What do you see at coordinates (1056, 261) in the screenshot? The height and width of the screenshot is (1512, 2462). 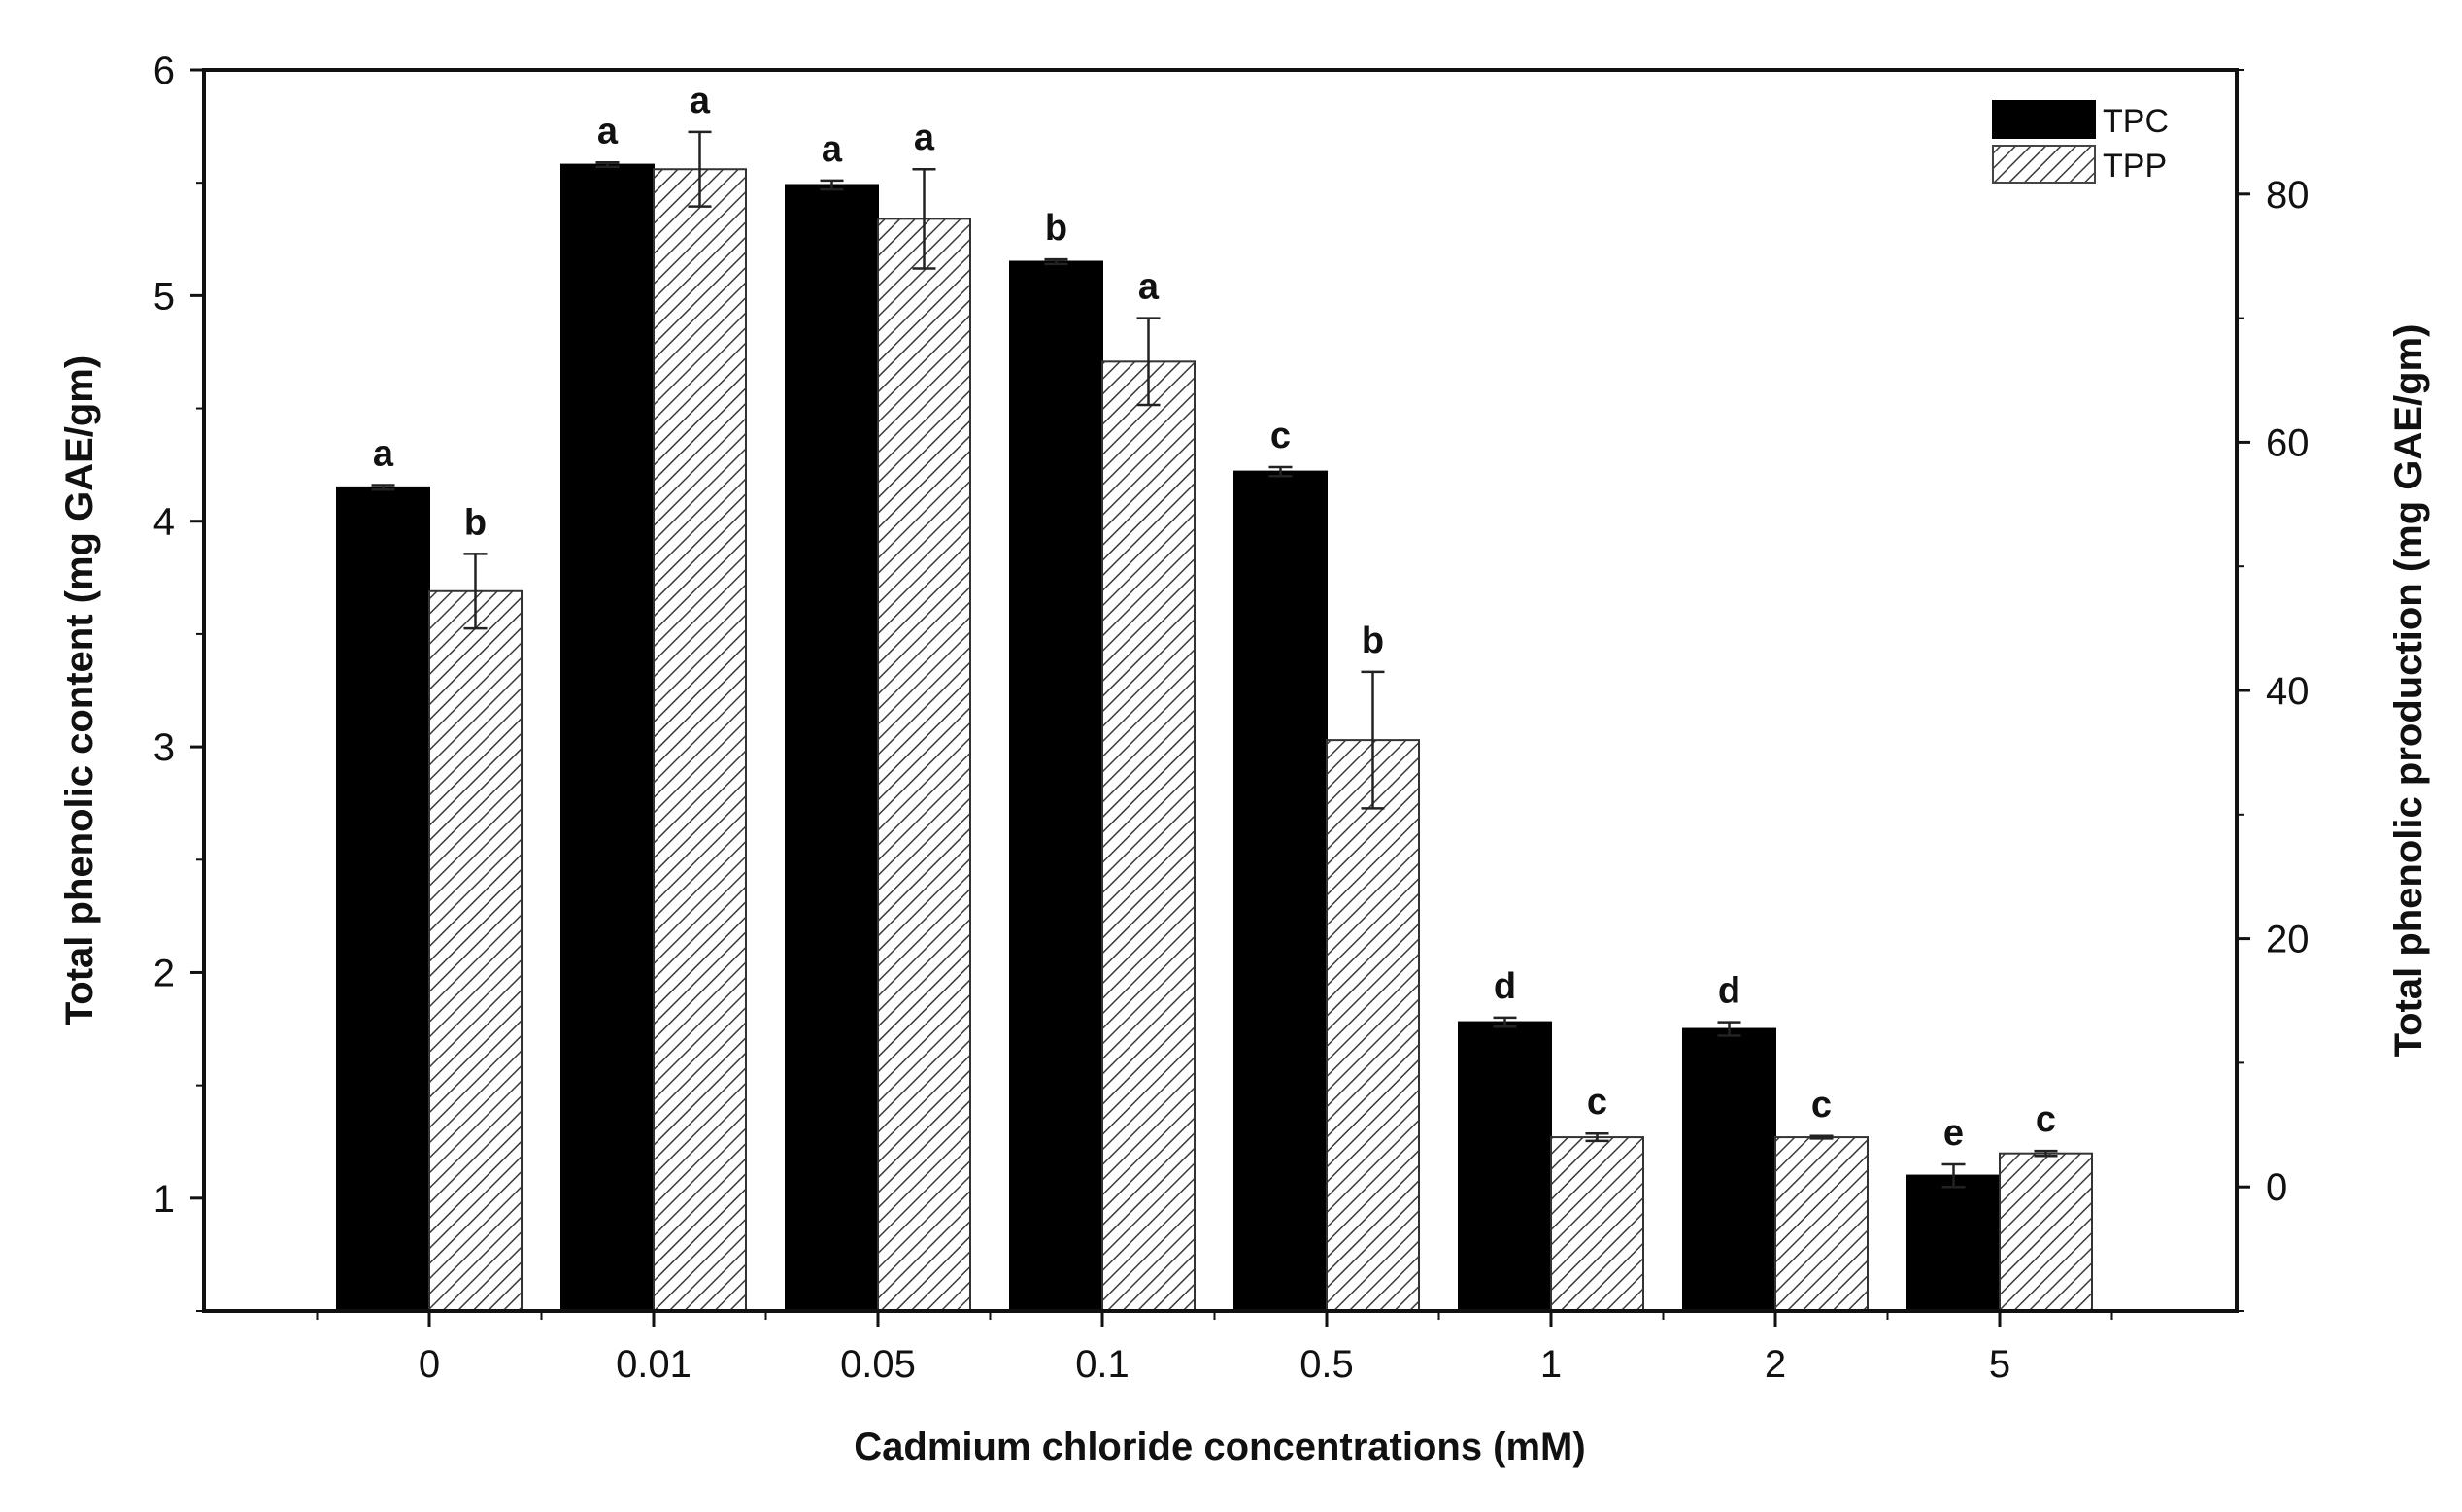 I see `error-bar-tpc-0.1` at bounding box center [1056, 261].